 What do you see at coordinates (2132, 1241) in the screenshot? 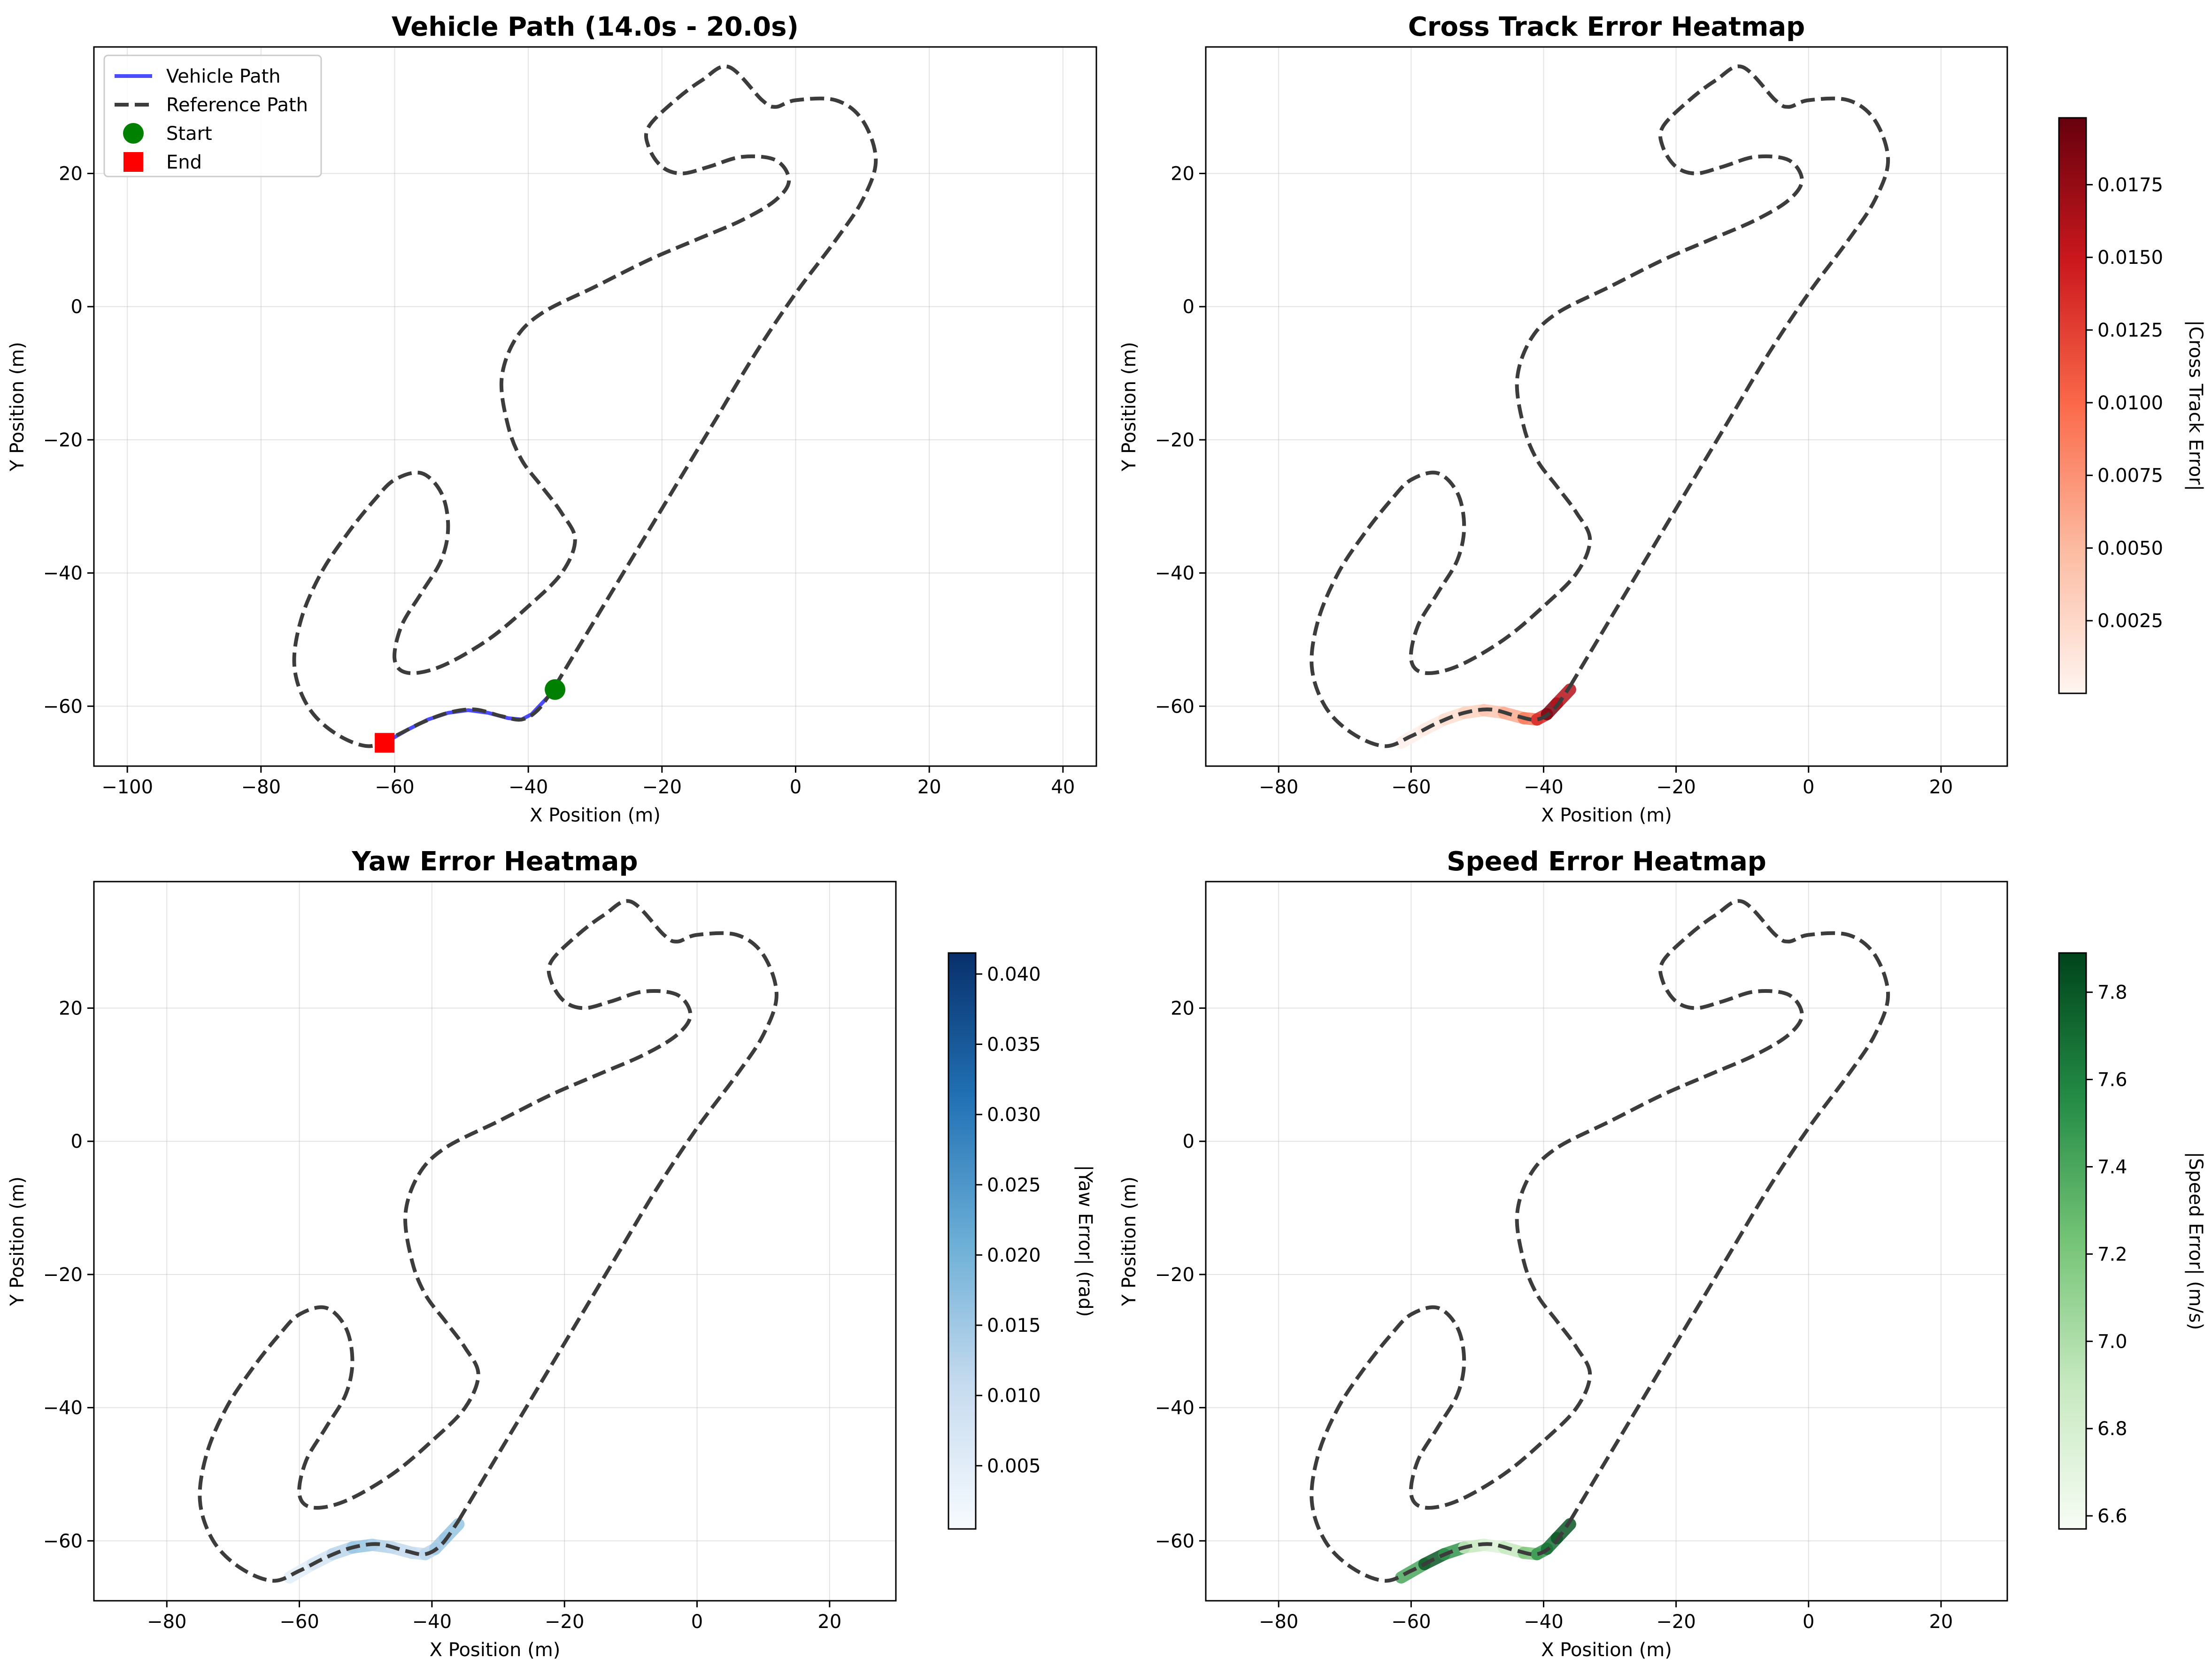
I see `speed-error-colorbar: 6.6 6.8 7.0 7.2 7.4 7.6 7.8 |Speed Error| (m/s)` at bounding box center [2132, 1241].